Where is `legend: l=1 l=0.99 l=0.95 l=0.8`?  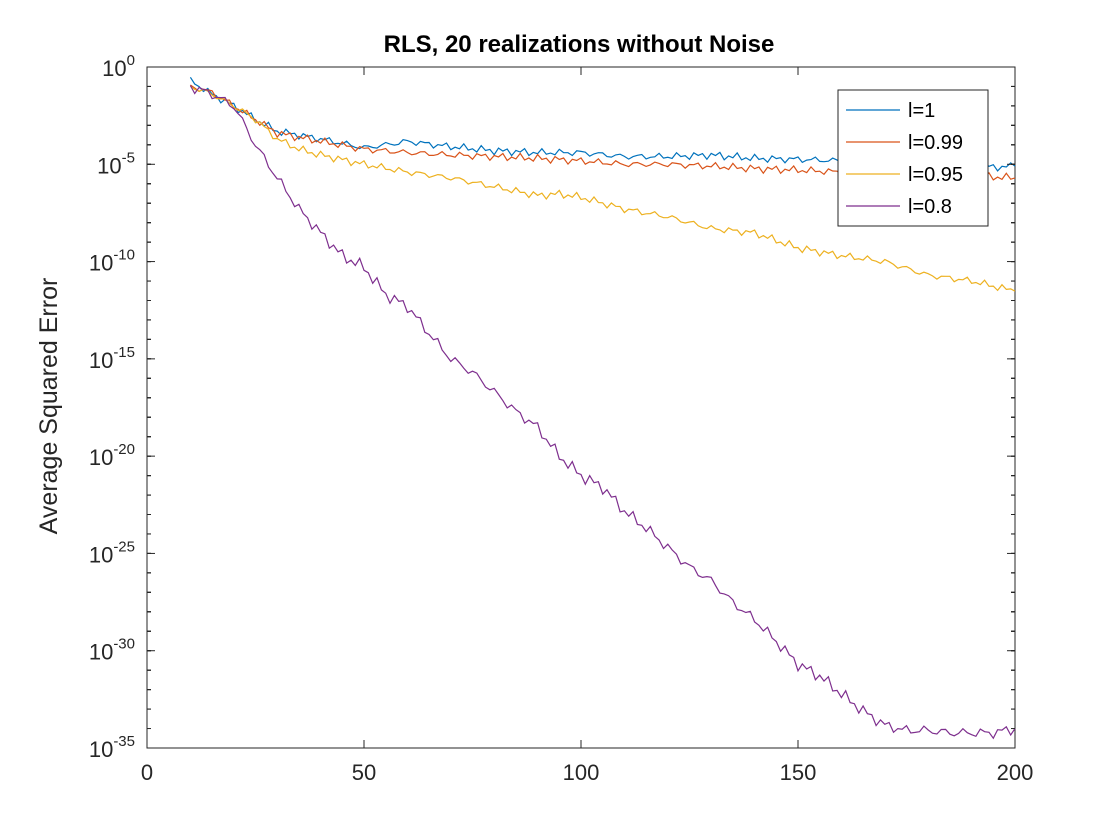 legend: l=1 l=0.99 l=0.95 l=0.8 is located at coordinates (913, 158).